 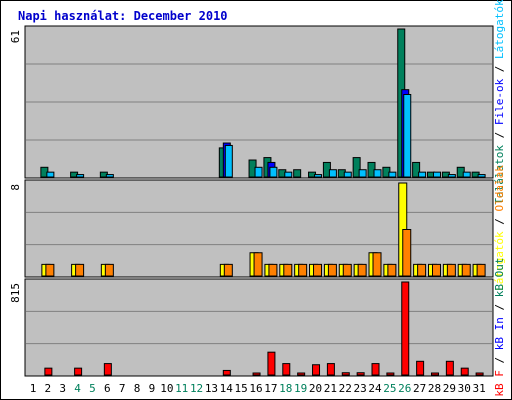 What do you see at coordinates (211, 388) in the screenshot?
I see `x-tick-label: 13` at bounding box center [211, 388].